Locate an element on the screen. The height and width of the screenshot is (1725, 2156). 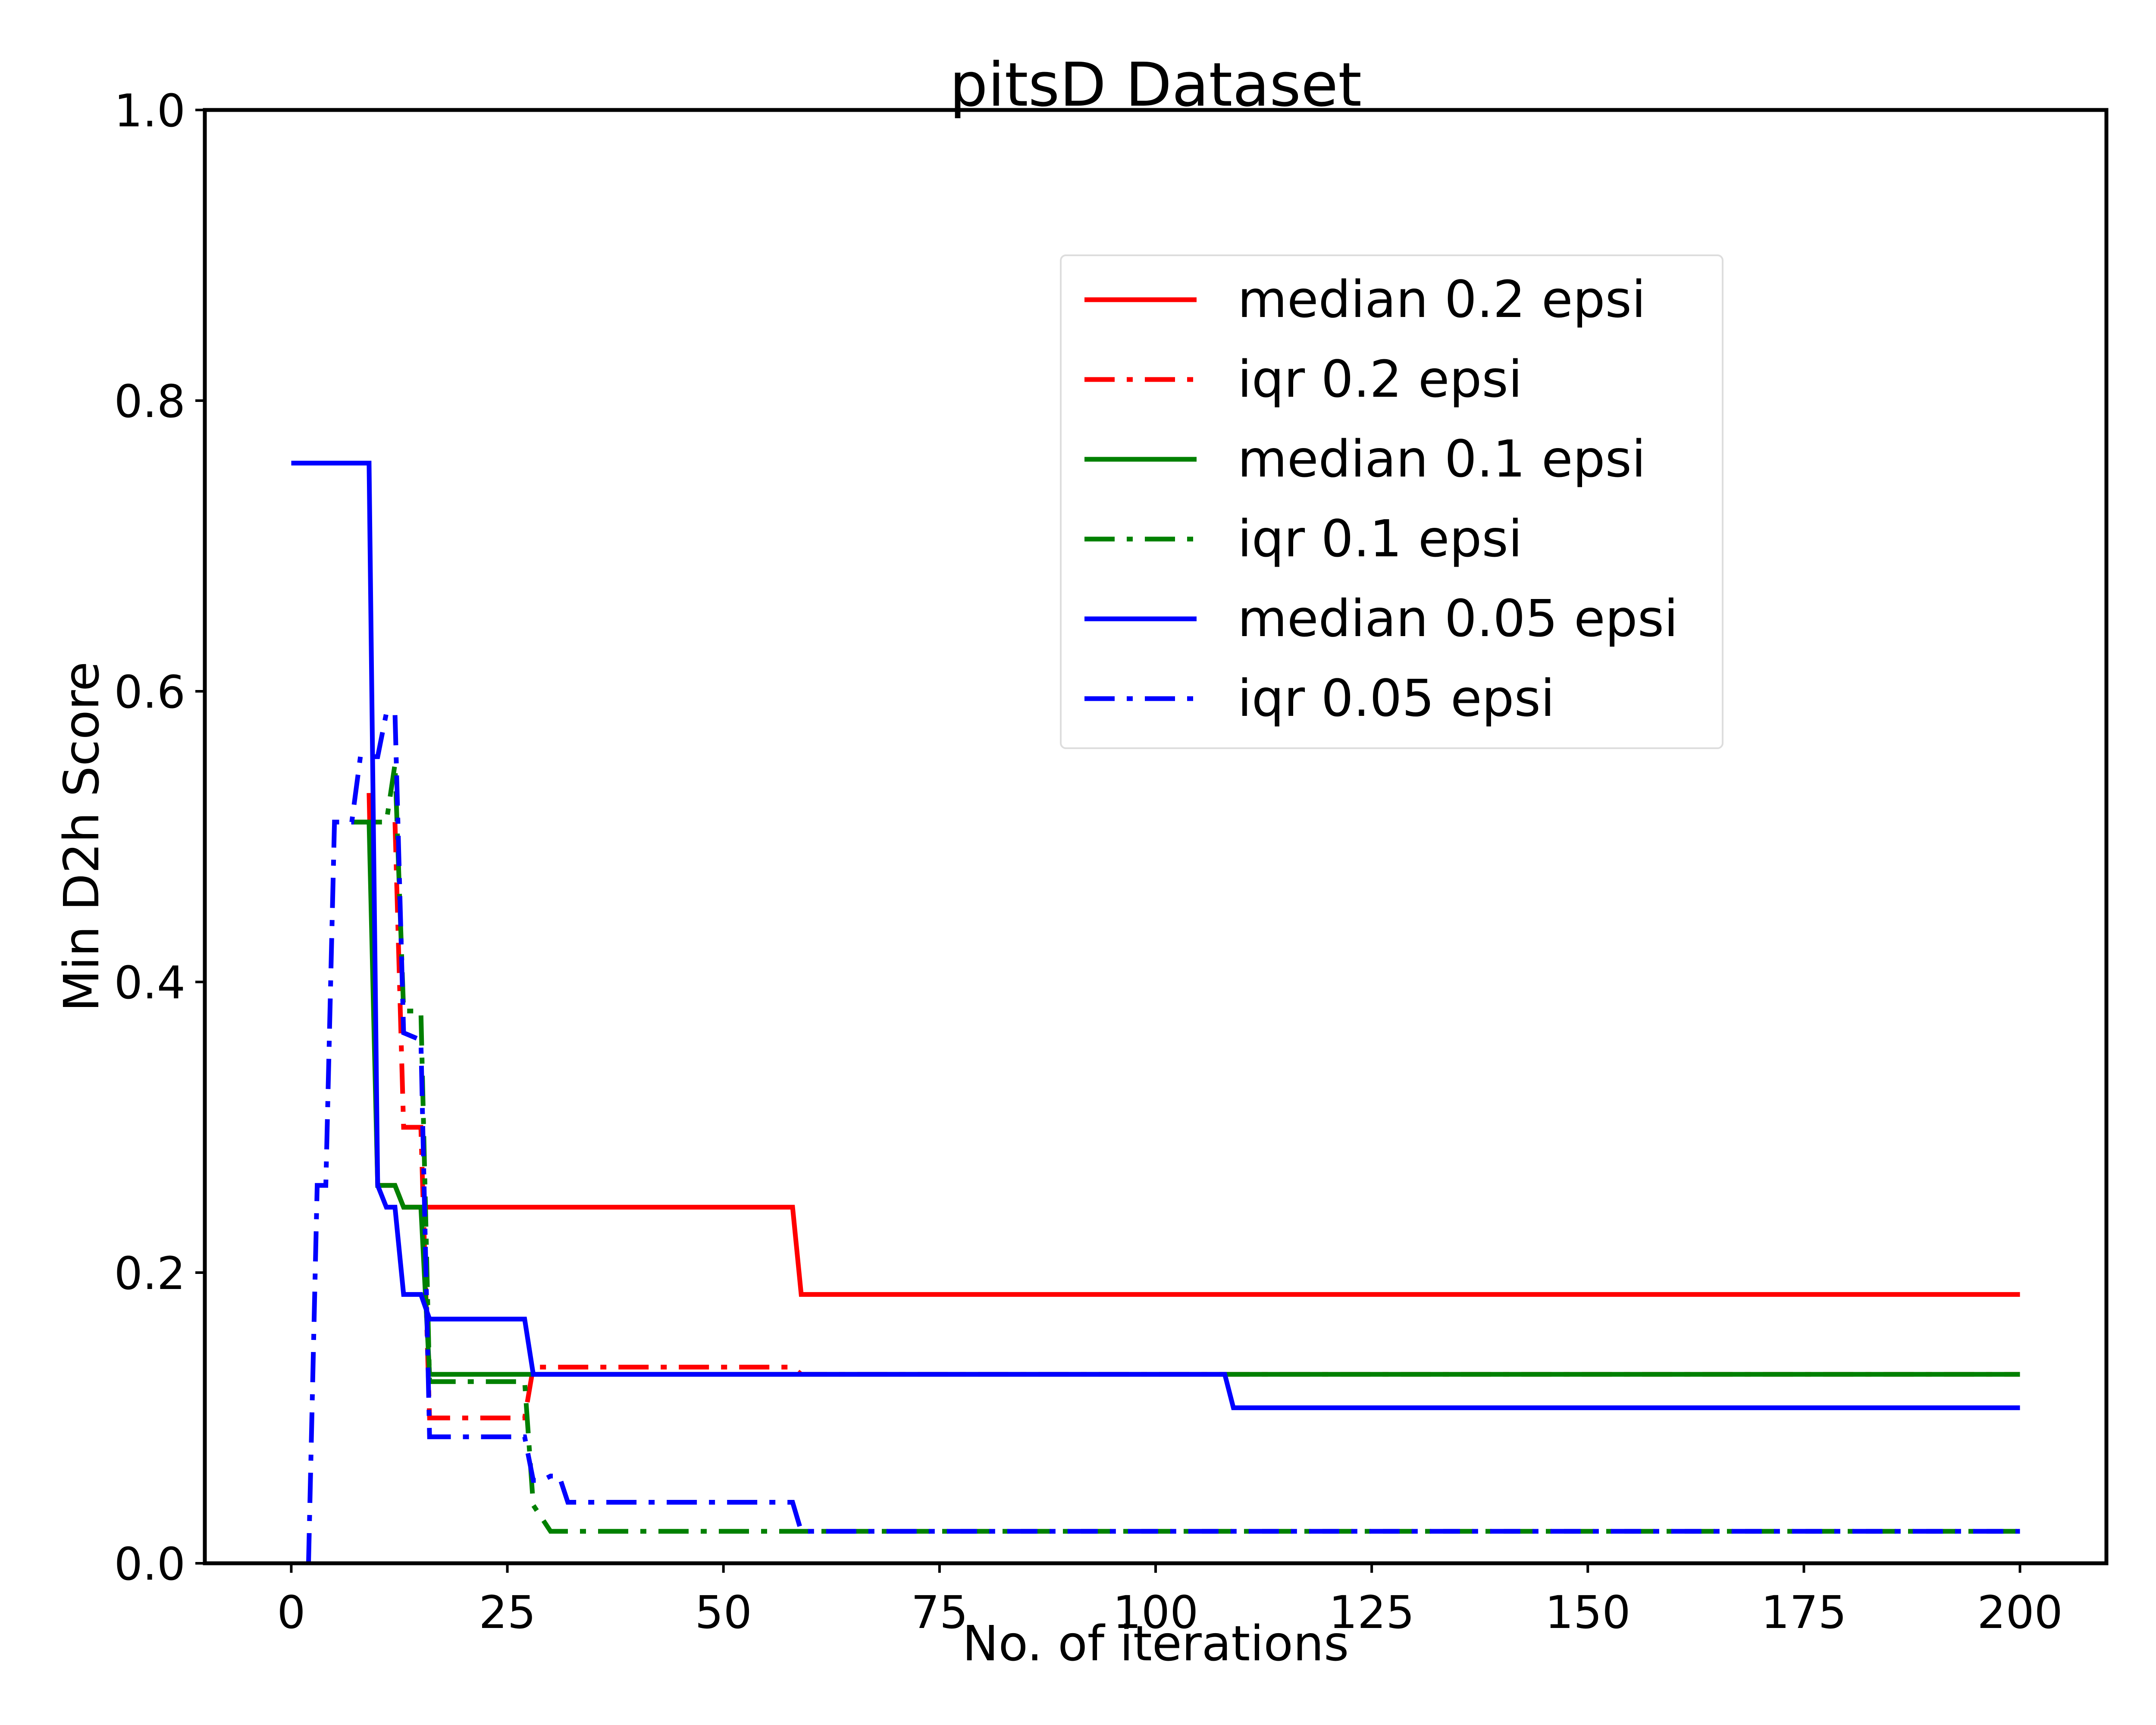
y-axis-title: Min D2h Score is located at coordinates (82, 837).